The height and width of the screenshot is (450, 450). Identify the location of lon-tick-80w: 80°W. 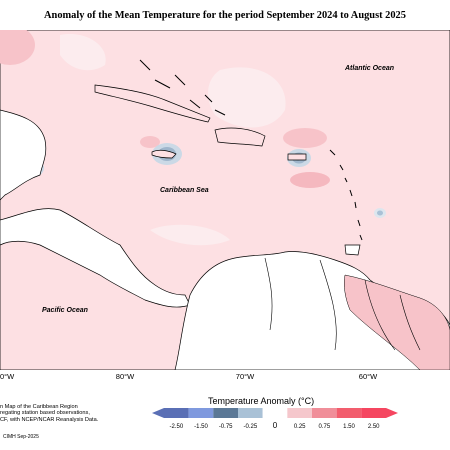
(125, 376).